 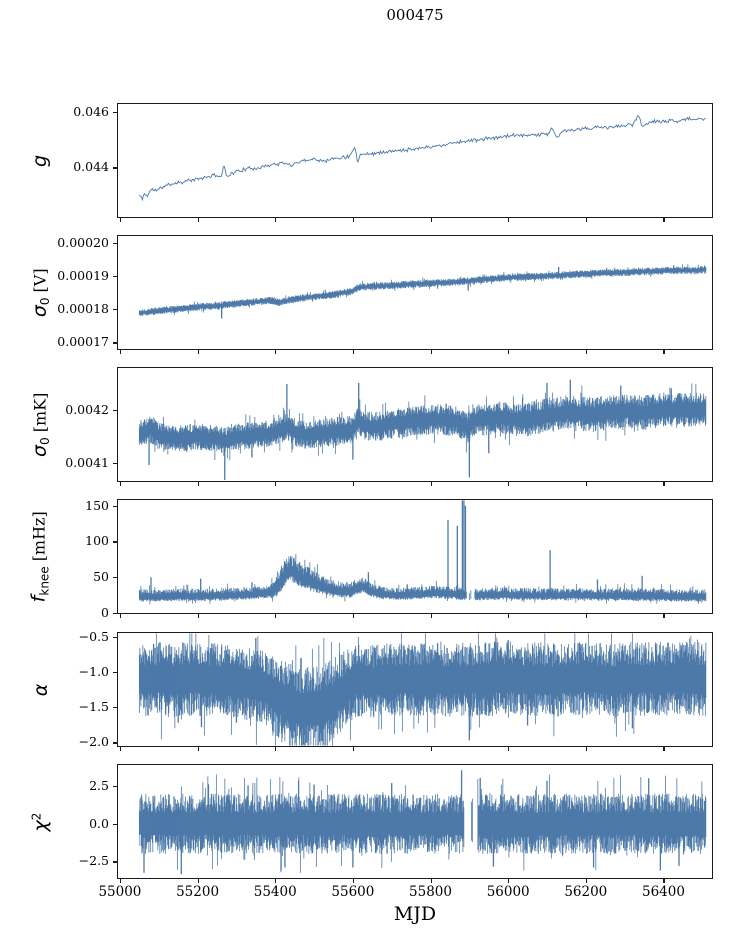 What do you see at coordinates (40, 160) in the screenshot?
I see `ylabel-g-symbol: g` at bounding box center [40, 160].